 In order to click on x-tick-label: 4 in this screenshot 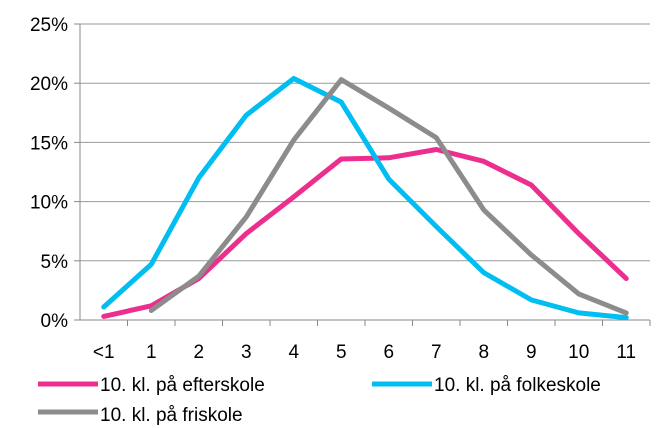, I will do `click(293, 352)`.